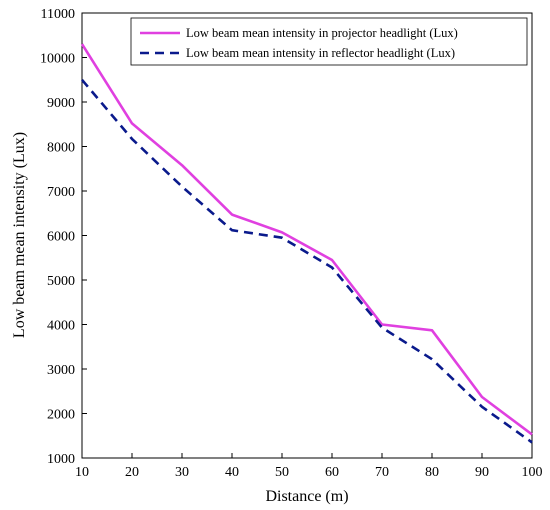 The image size is (550, 510). What do you see at coordinates (282, 472) in the screenshot?
I see `x-tick-label: 50` at bounding box center [282, 472].